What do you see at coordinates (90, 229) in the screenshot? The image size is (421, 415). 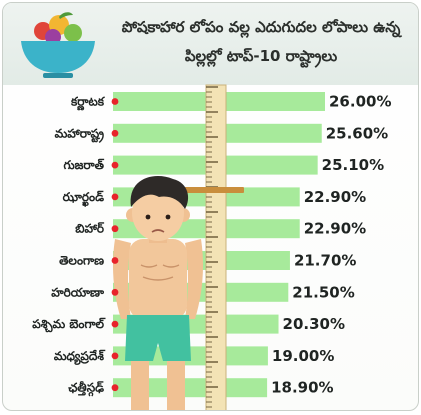 I see `category-label-5: బిహార్` at bounding box center [90, 229].